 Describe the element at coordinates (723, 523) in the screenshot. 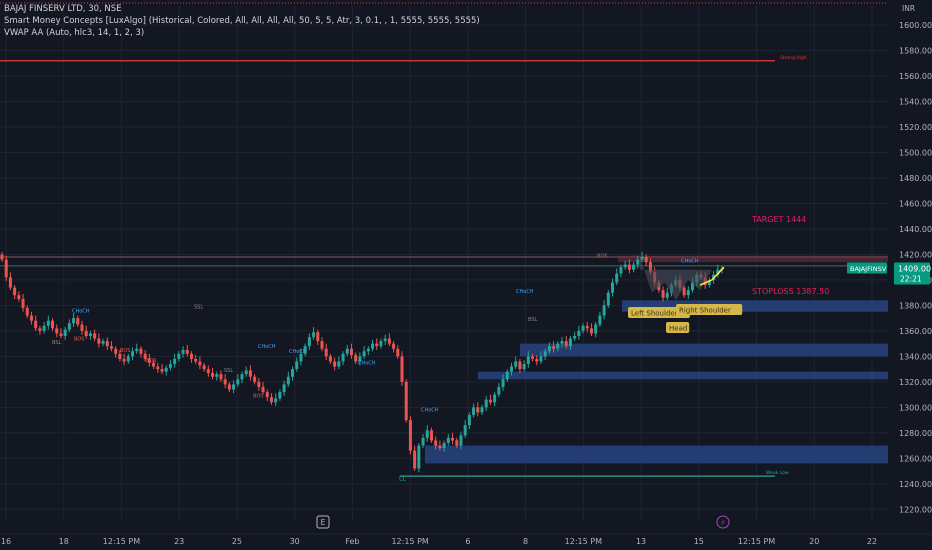

I see `dividend-icon-label: ⚡` at that location.